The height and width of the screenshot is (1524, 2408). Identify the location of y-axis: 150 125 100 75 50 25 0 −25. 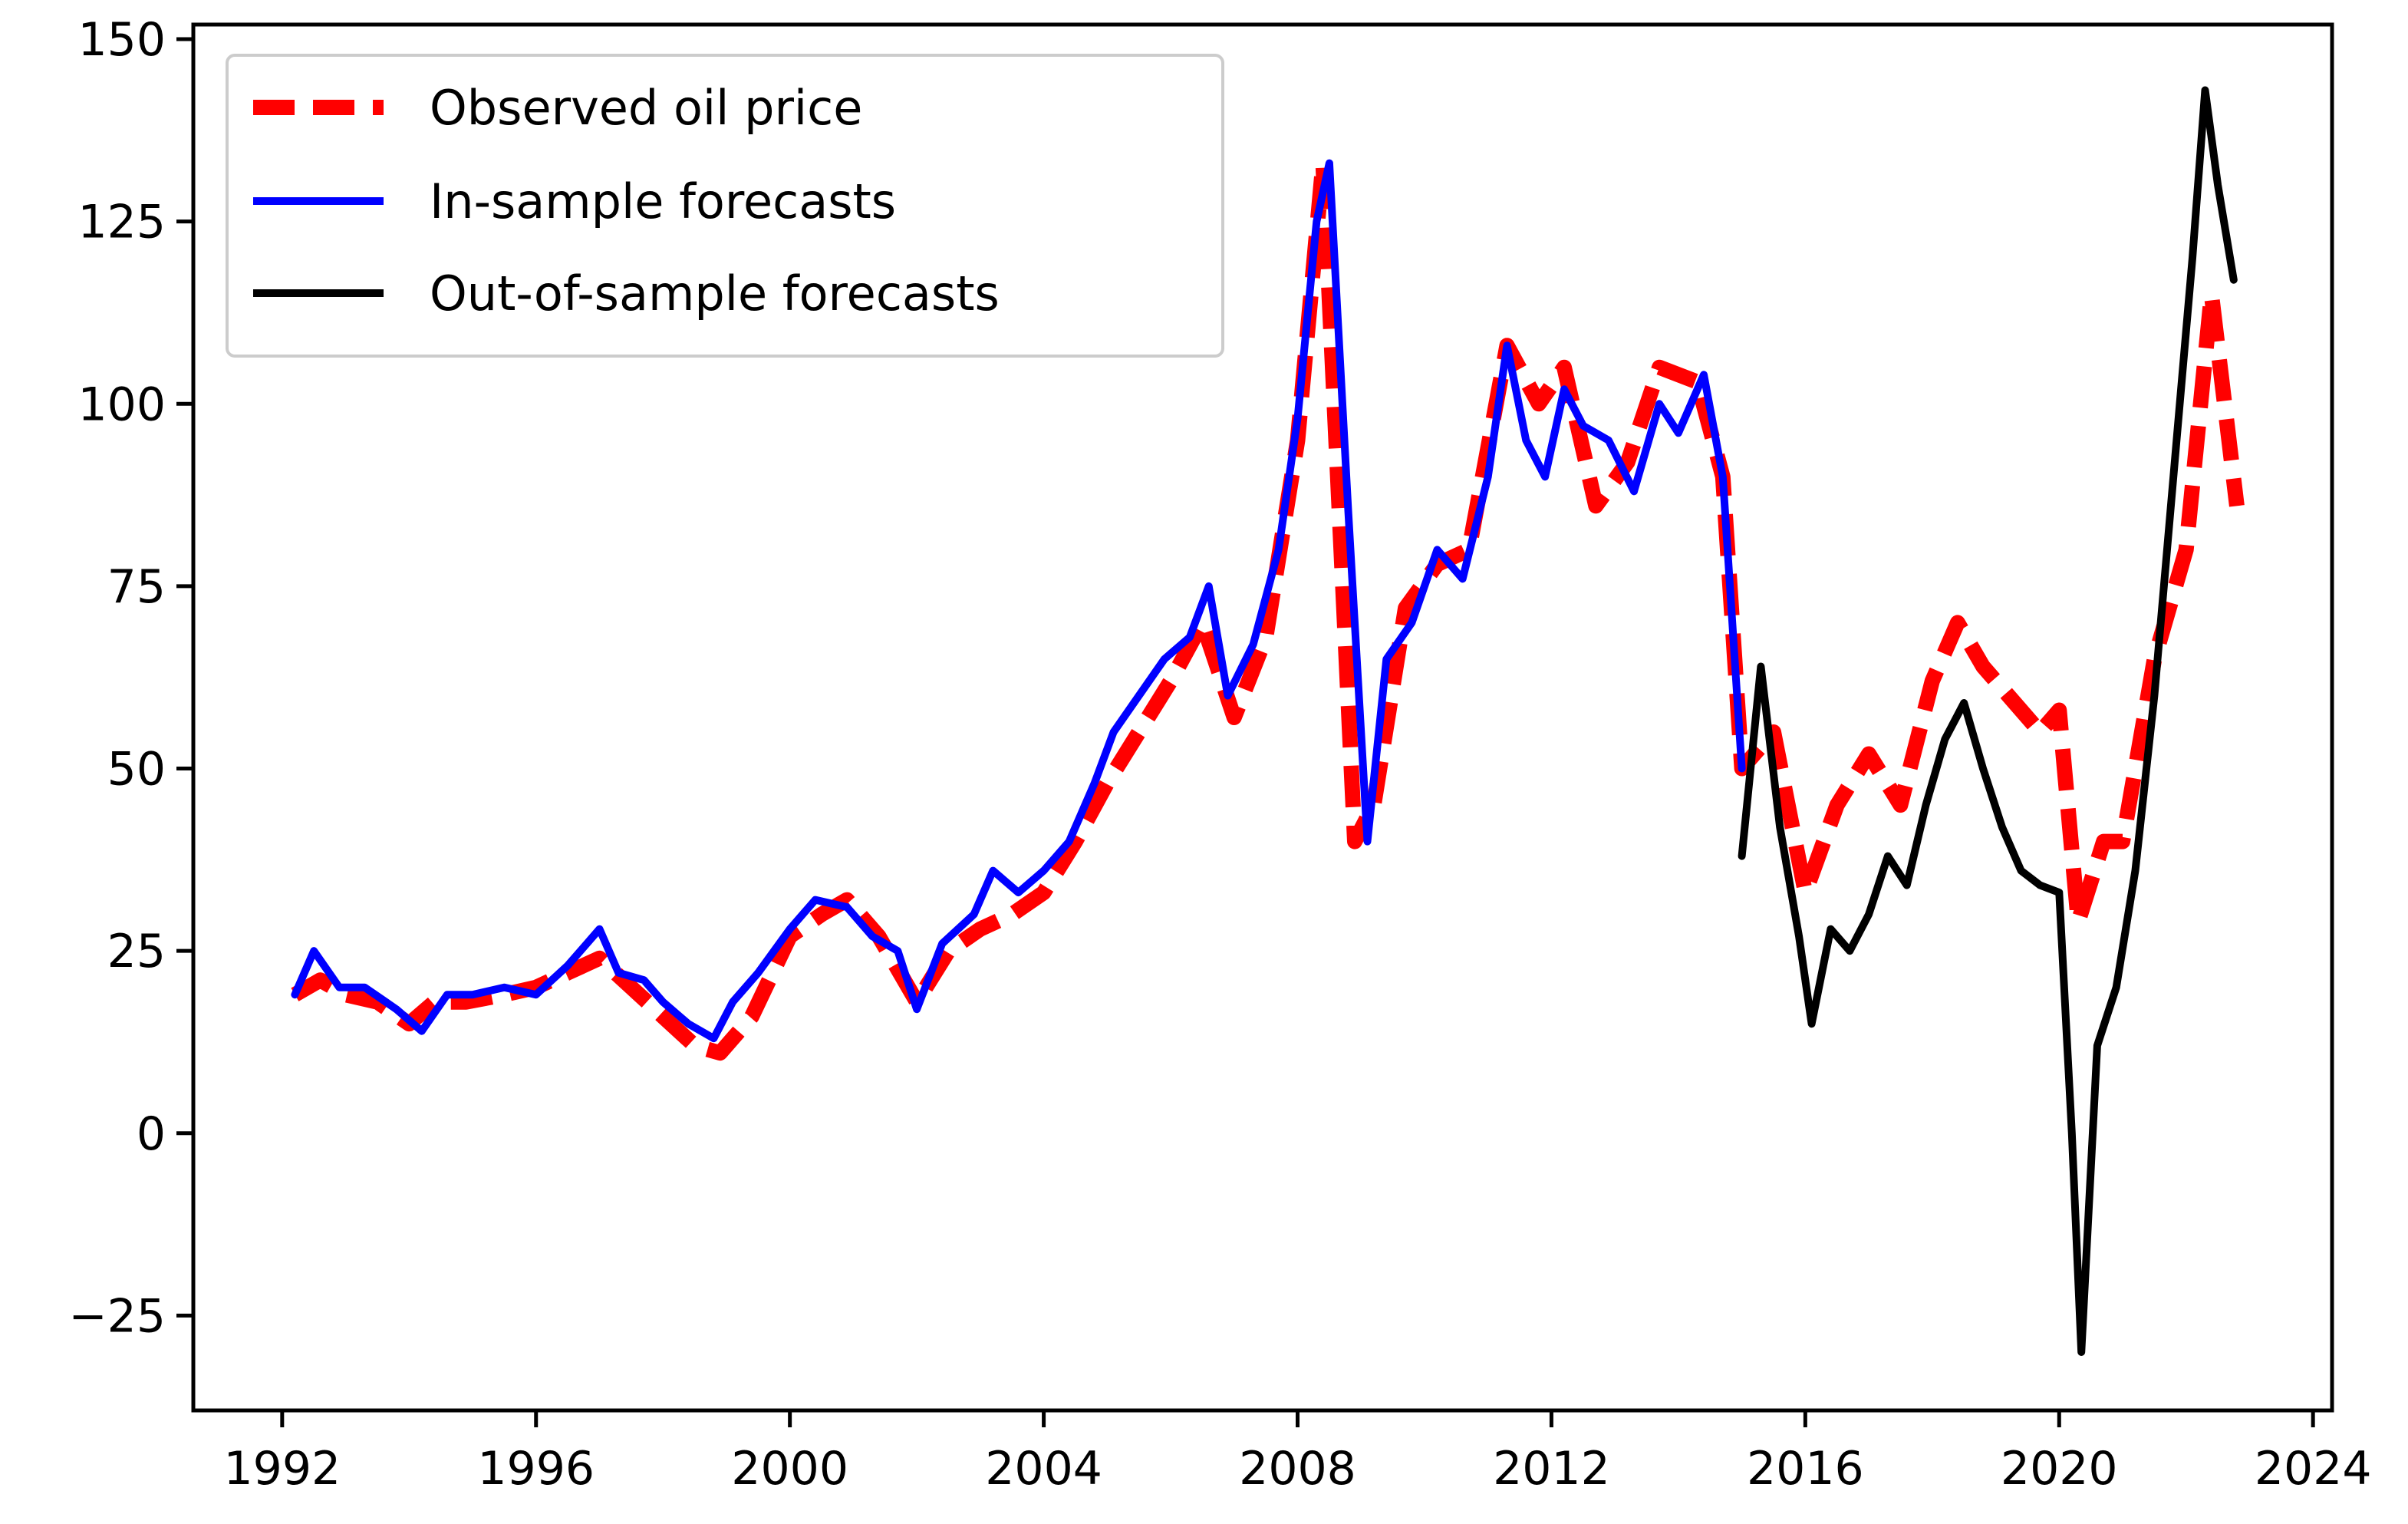
(130, 678).